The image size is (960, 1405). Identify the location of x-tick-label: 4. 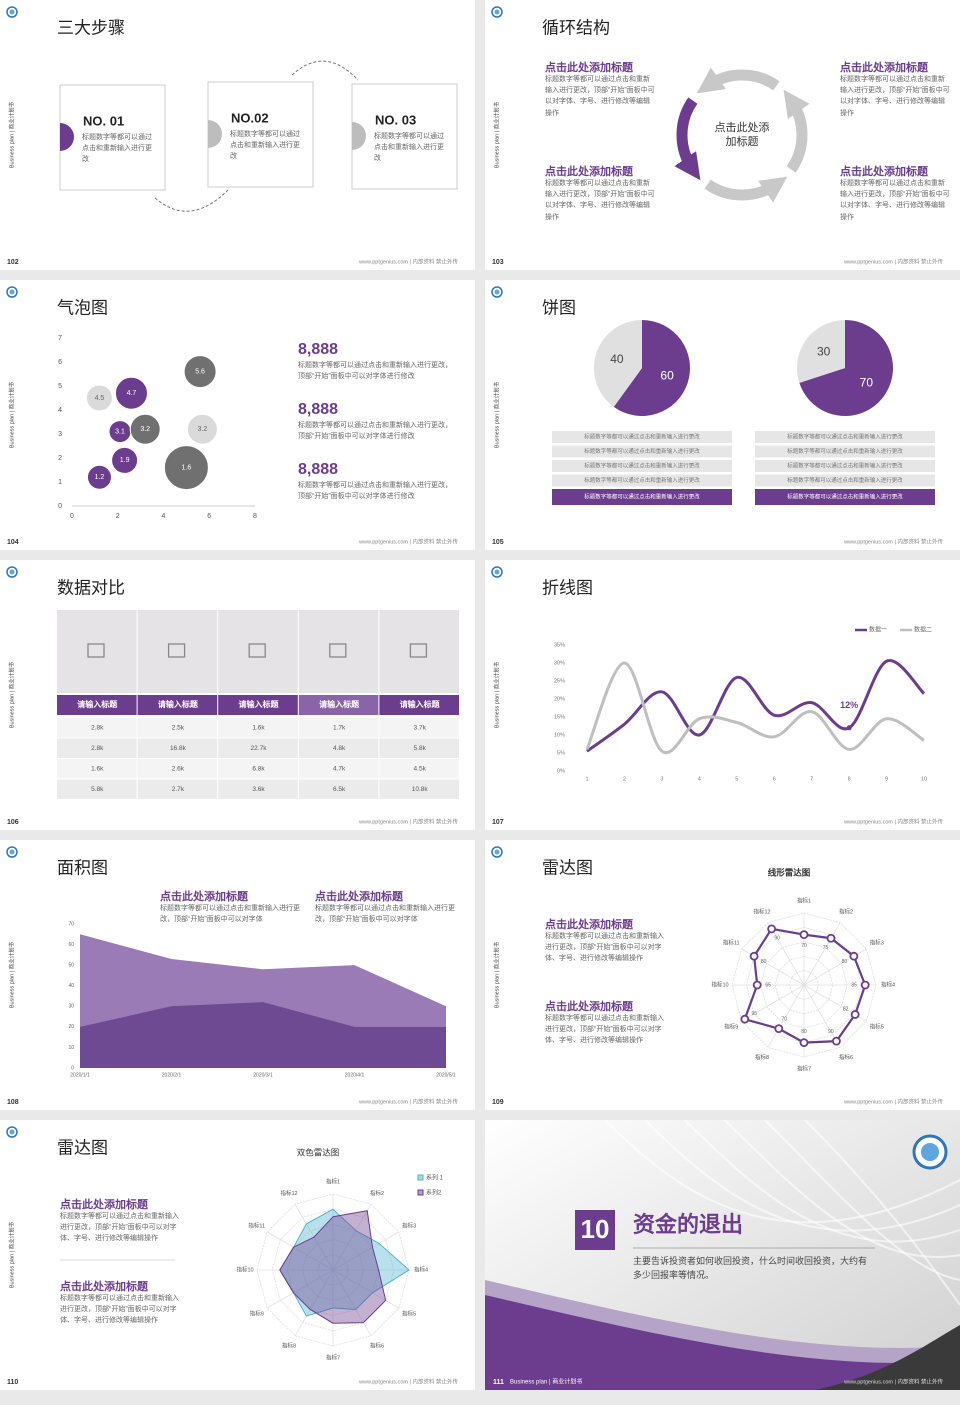
(164, 516).